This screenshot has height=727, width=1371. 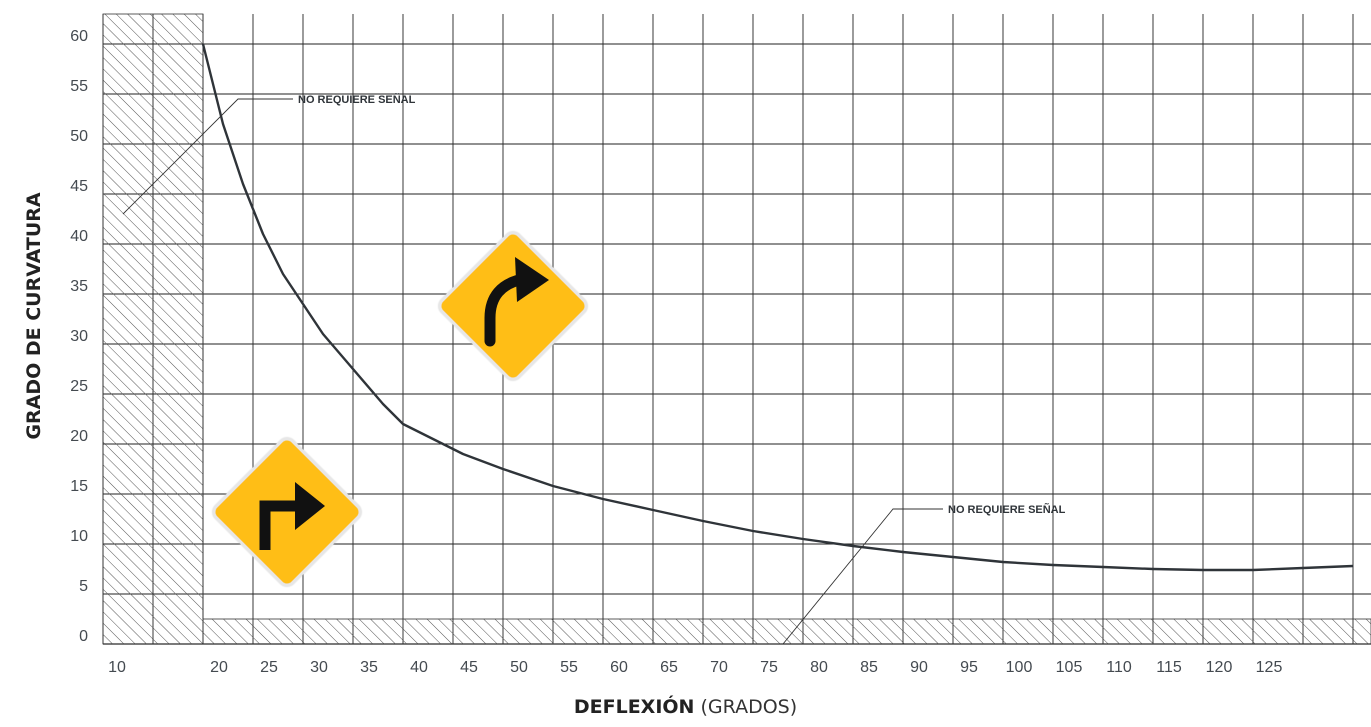 I want to click on hatch-zone-left, so click(x=153, y=329).